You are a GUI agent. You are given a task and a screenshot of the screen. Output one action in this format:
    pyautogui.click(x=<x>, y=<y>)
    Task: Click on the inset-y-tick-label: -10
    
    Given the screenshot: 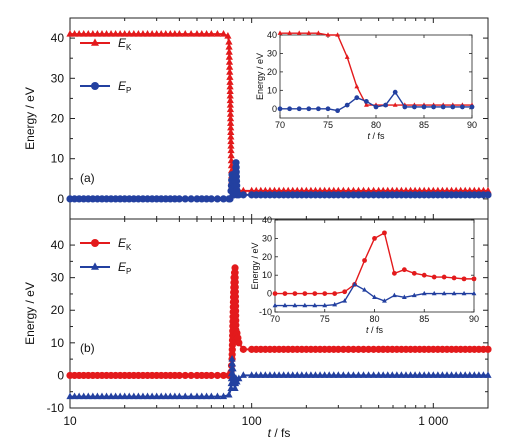 What is the action you would take?
    pyautogui.click(x=265, y=312)
    